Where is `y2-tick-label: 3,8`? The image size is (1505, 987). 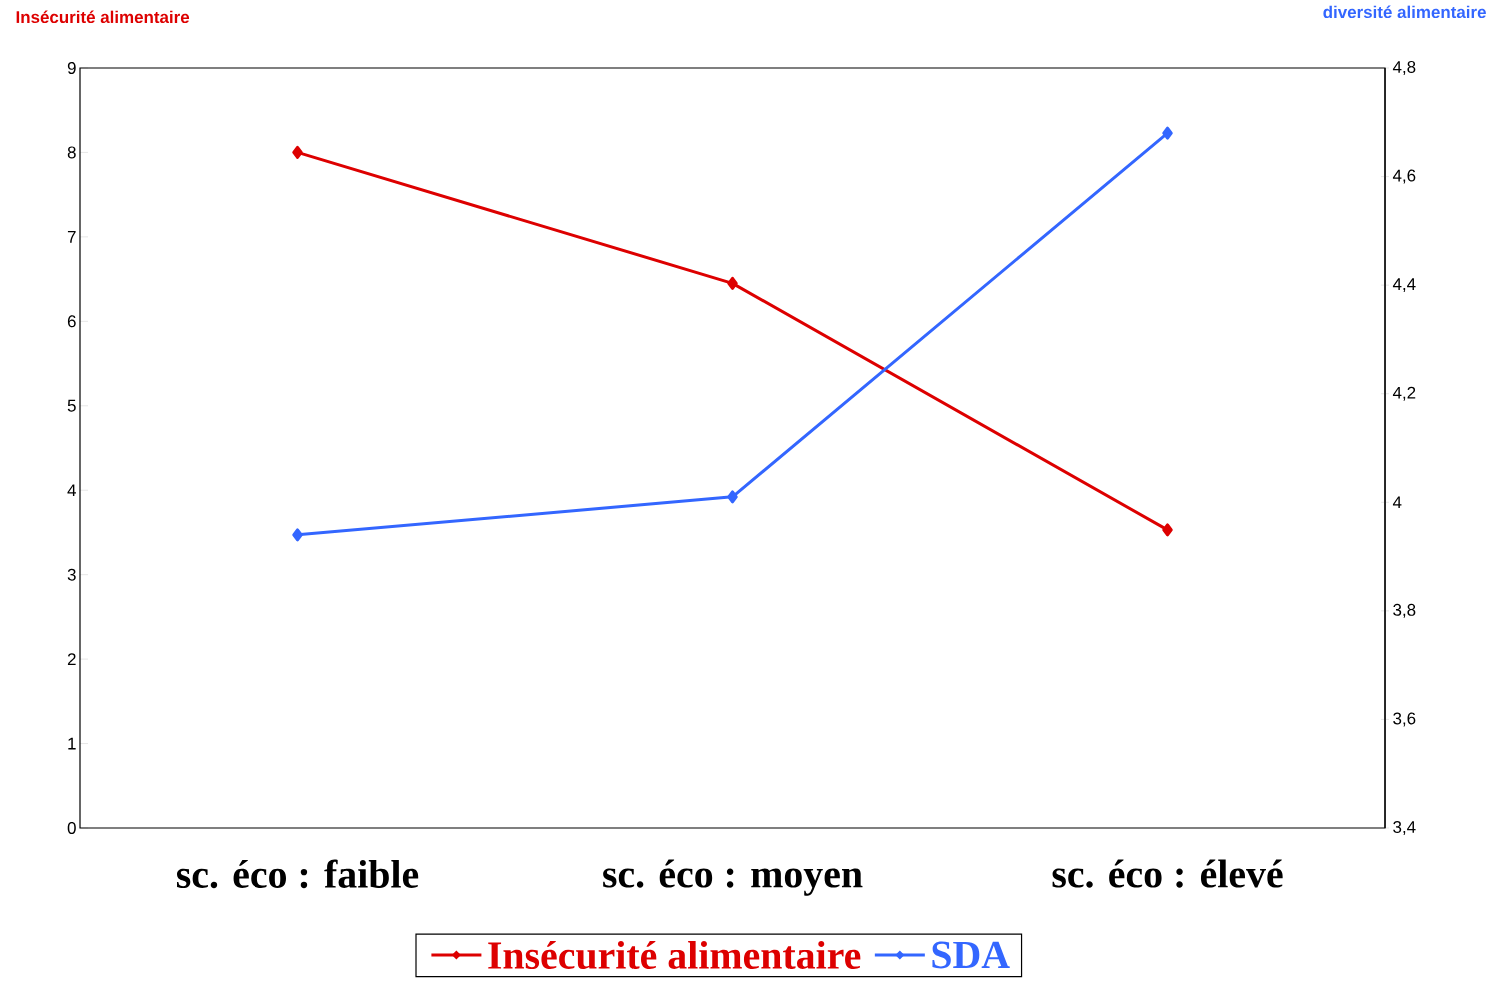 y2-tick-label: 3,8 is located at coordinates (1404, 610).